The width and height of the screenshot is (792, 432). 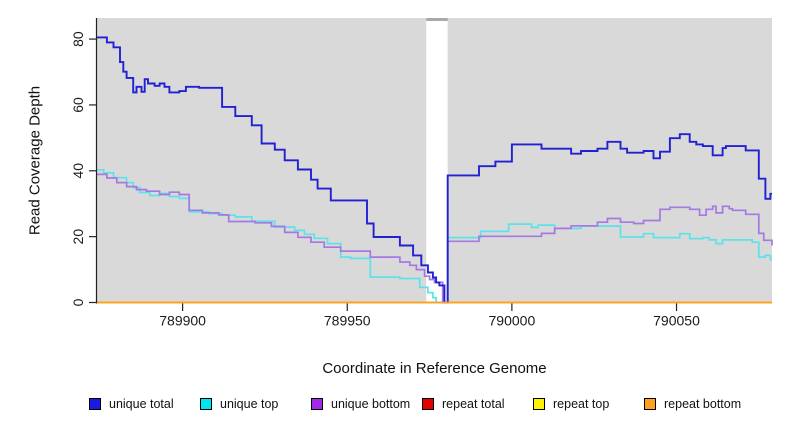 I want to click on y-axis-title: Read Coverage Depth, so click(x=35, y=160).